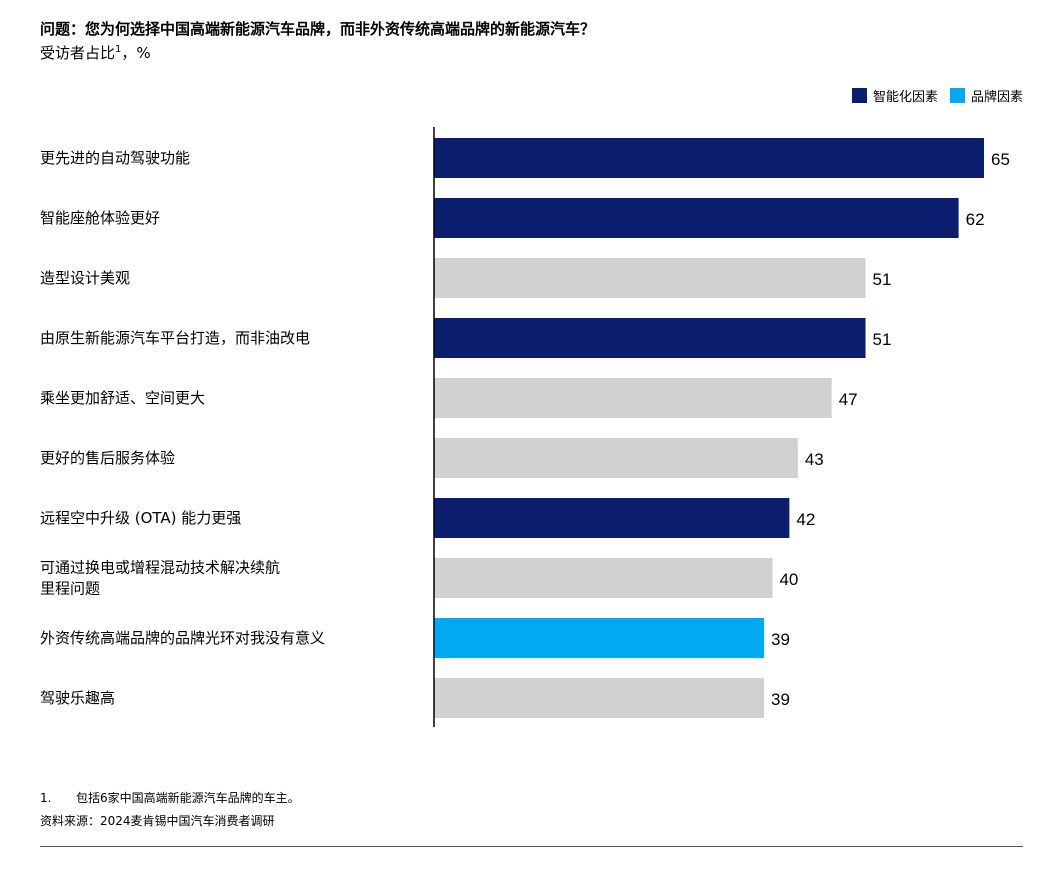 This screenshot has height=874, width=1057. What do you see at coordinates (160, 578) in the screenshot?
I see `category-label-8: 可通过换电或增程混动技术解决续航里程问题` at bounding box center [160, 578].